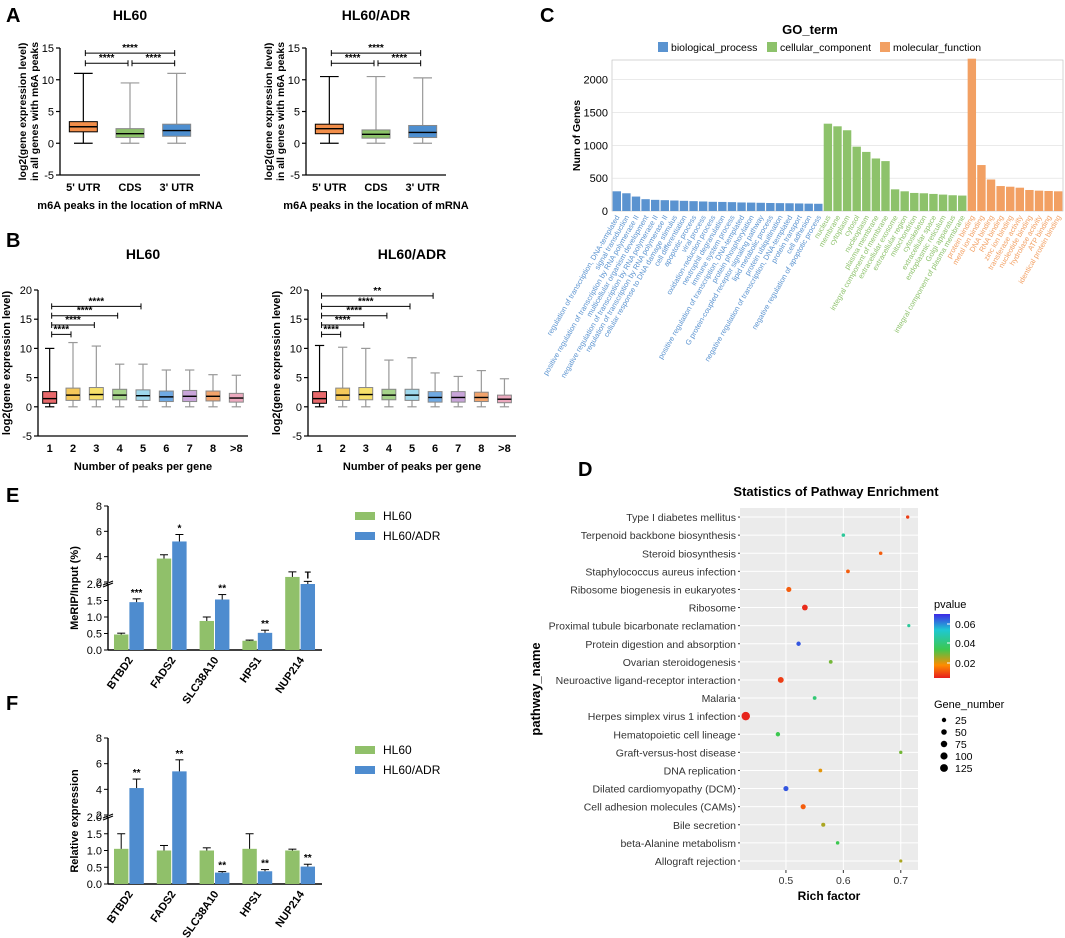 This screenshot has width=1065, height=938. What do you see at coordinates (290, 675) in the screenshot?
I see `x-tick-label: NUP214` at bounding box center [290, 675].